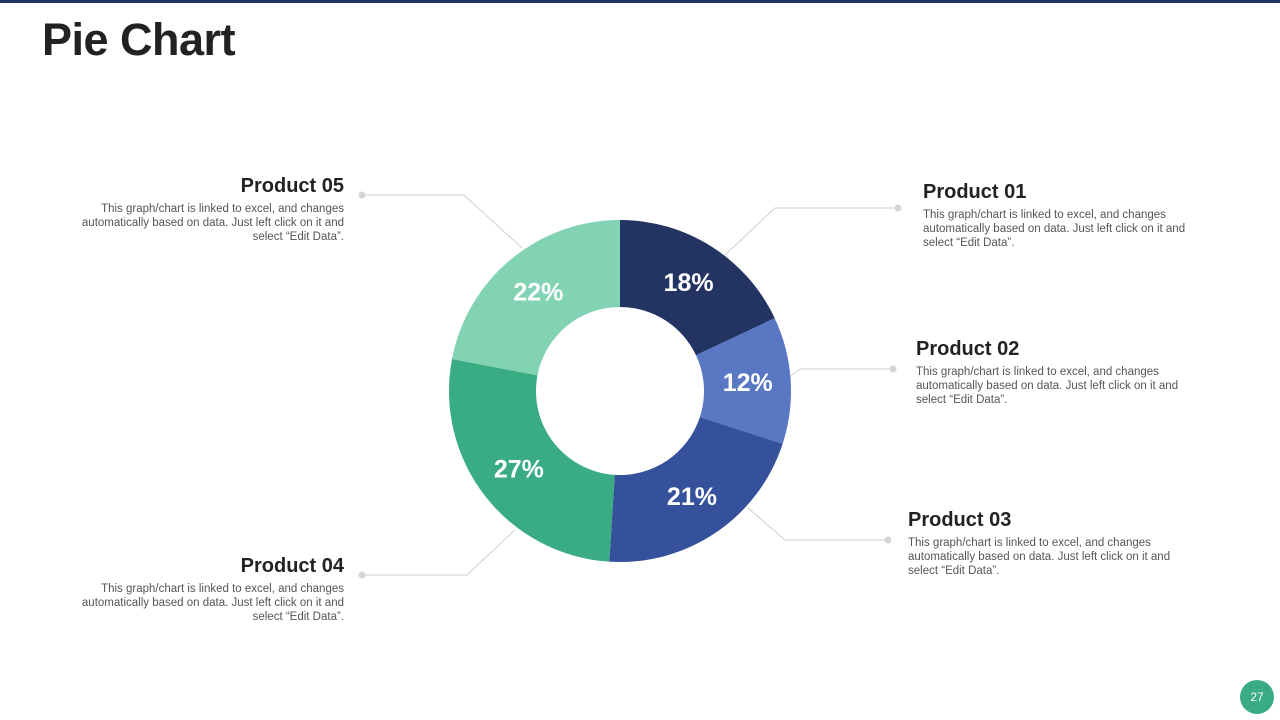 The image size is (1280, 720). I want to click on donut-label-product-03: 21%, so click(692, 497).